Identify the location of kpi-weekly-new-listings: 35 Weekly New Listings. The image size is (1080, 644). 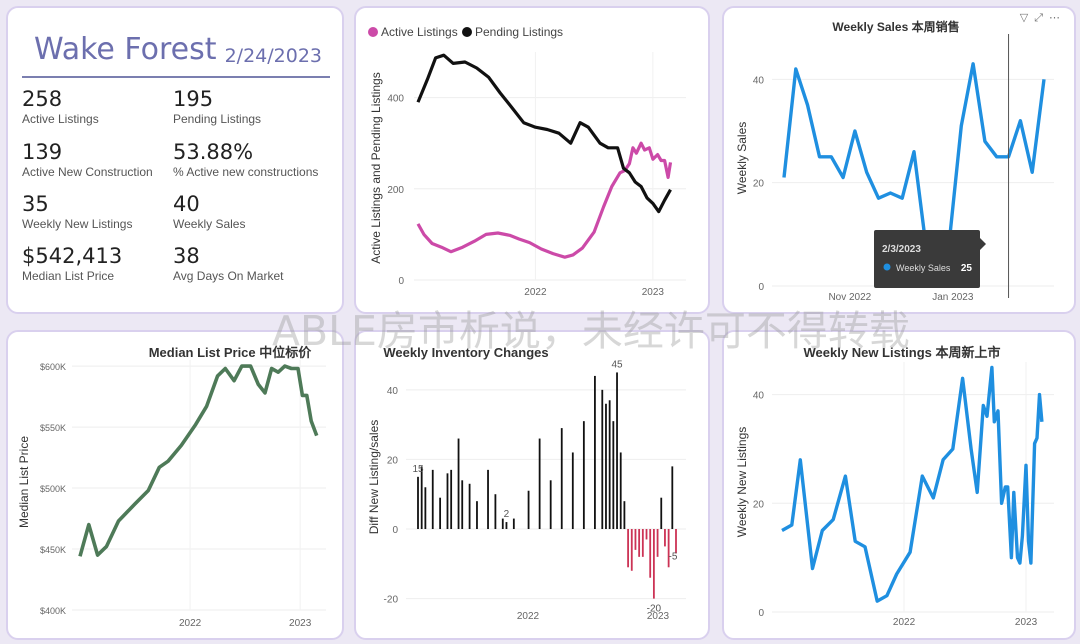
(97, 211).